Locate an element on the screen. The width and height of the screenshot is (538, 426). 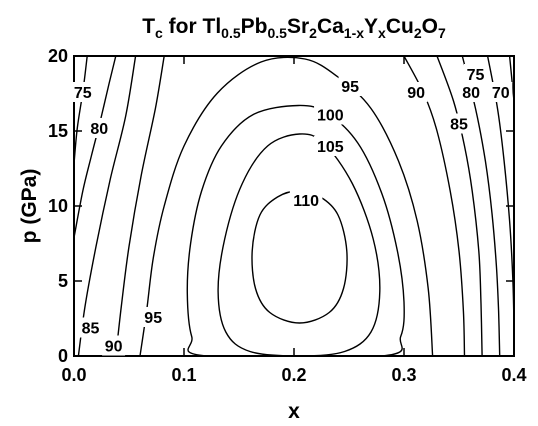
contour-75-right is located at coordinates (500, 191).